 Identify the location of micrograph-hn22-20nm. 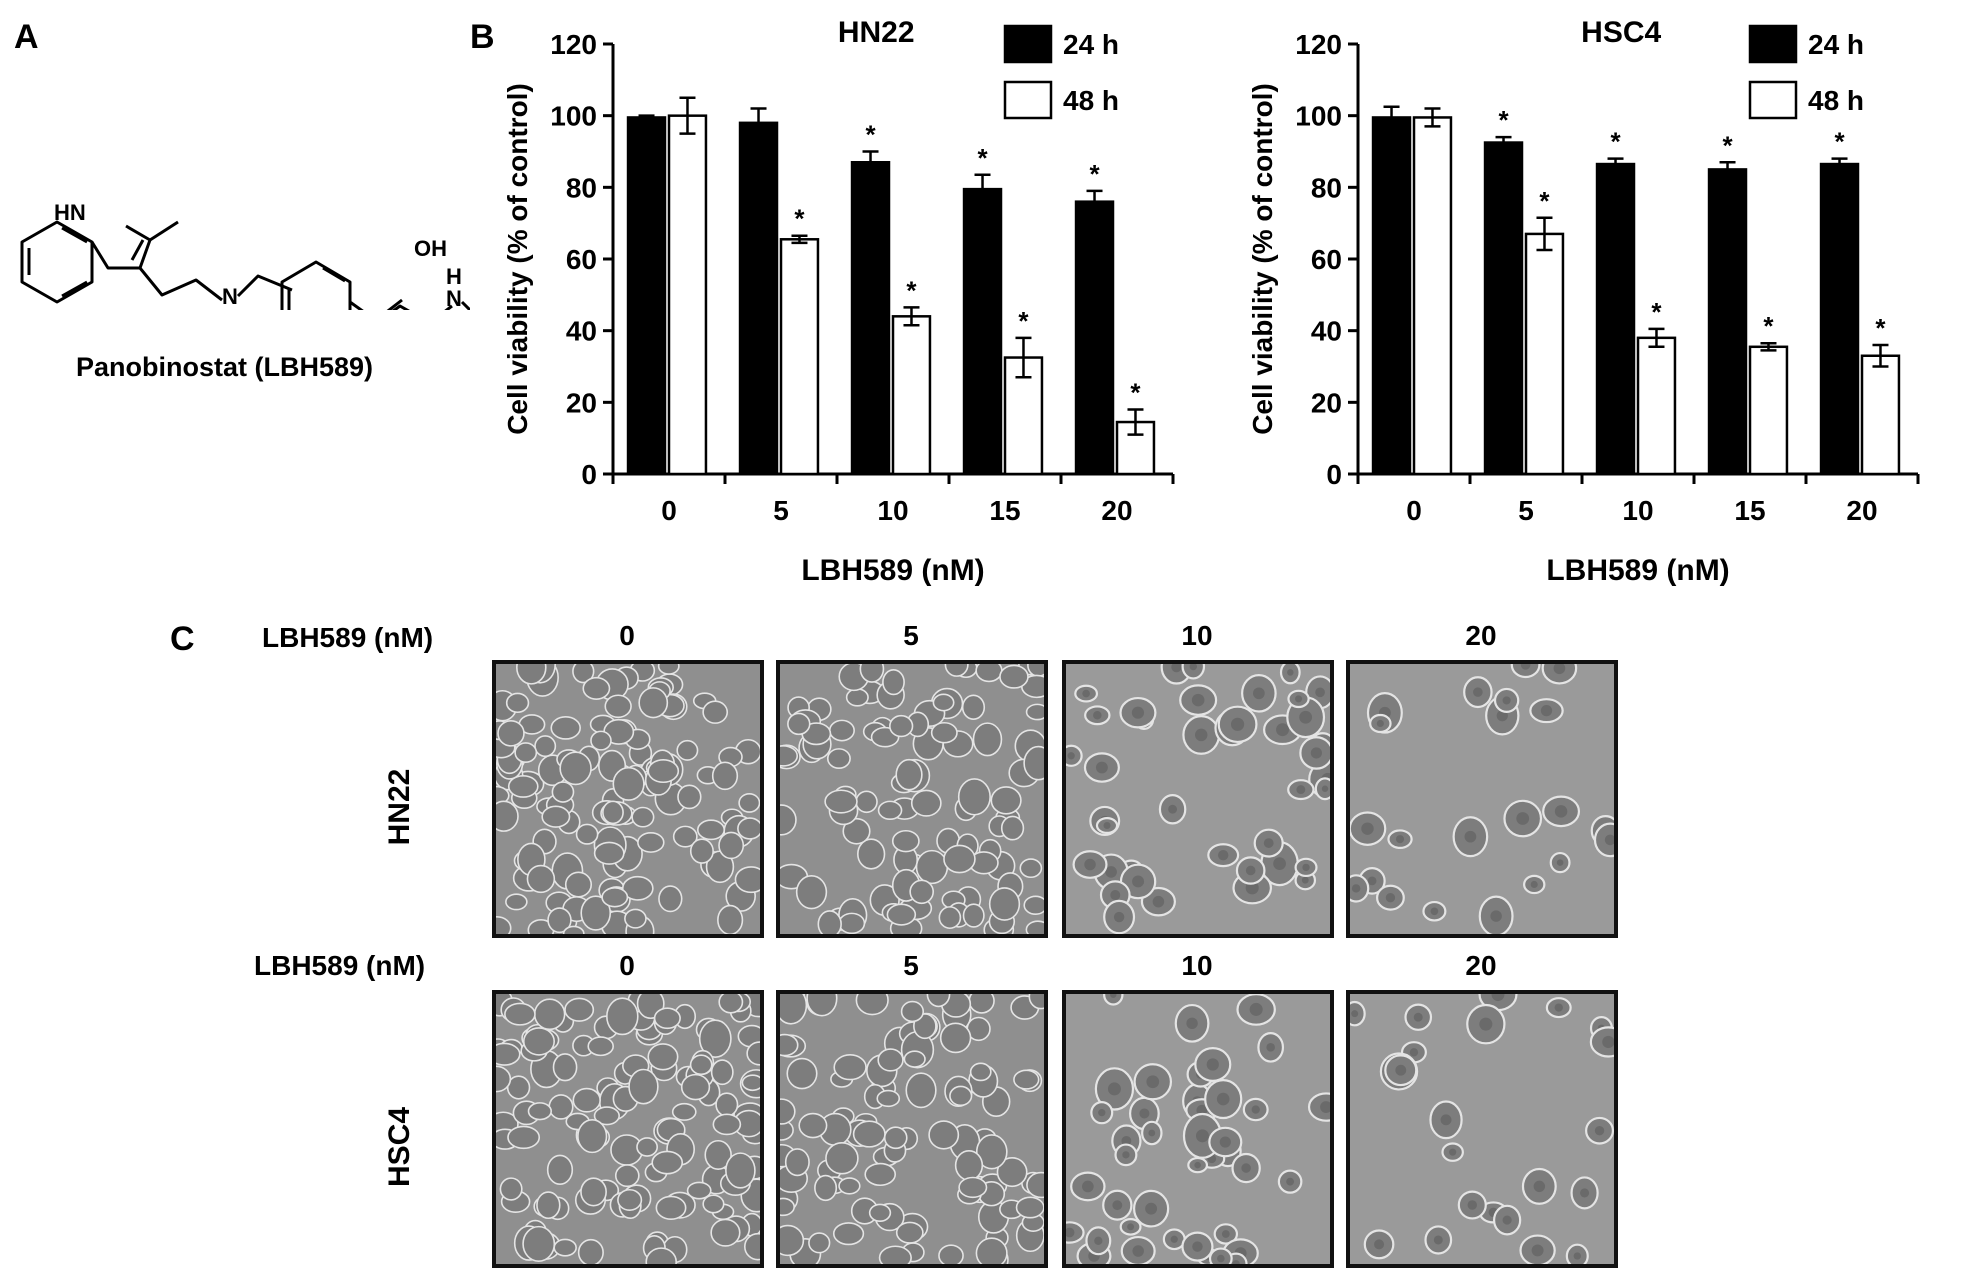
(1482, 799).